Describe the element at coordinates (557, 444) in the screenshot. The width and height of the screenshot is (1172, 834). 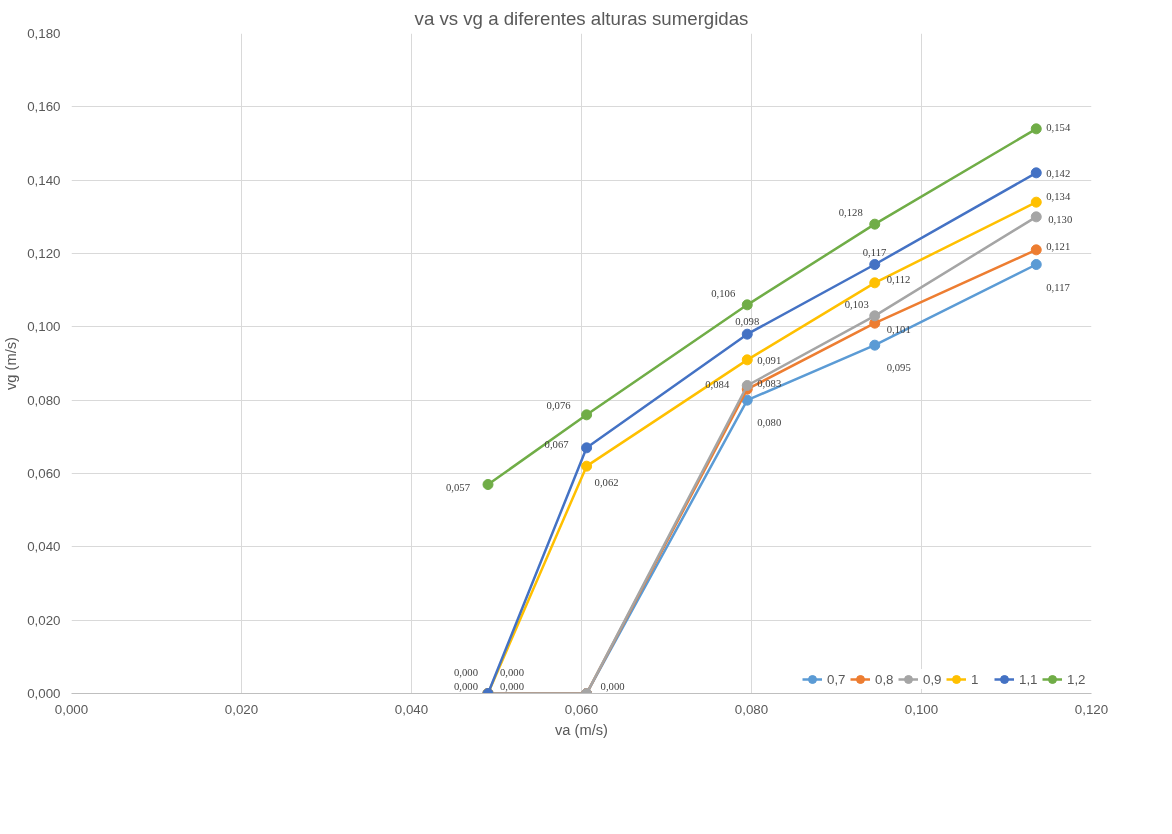
I see `data-label: 0,067` at that location.